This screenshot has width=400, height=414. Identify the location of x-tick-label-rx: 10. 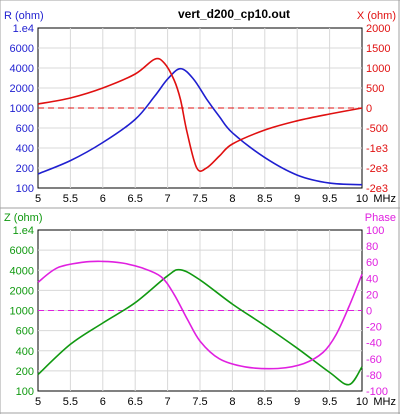
(362, 199).